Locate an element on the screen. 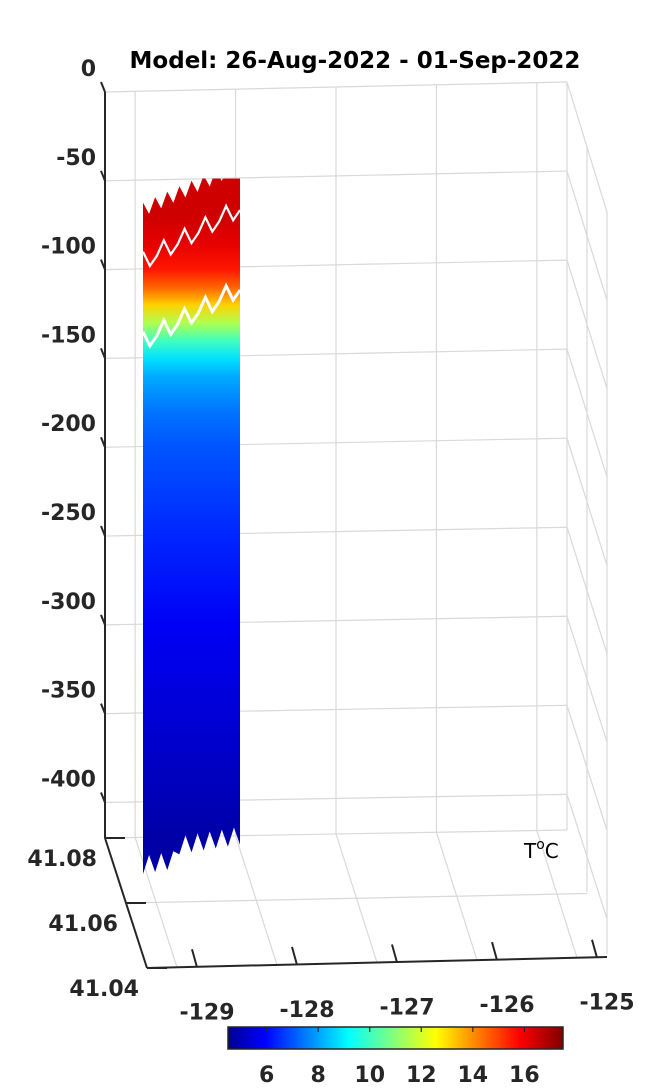  contour-line-upper is located at coordinates (191, 236).